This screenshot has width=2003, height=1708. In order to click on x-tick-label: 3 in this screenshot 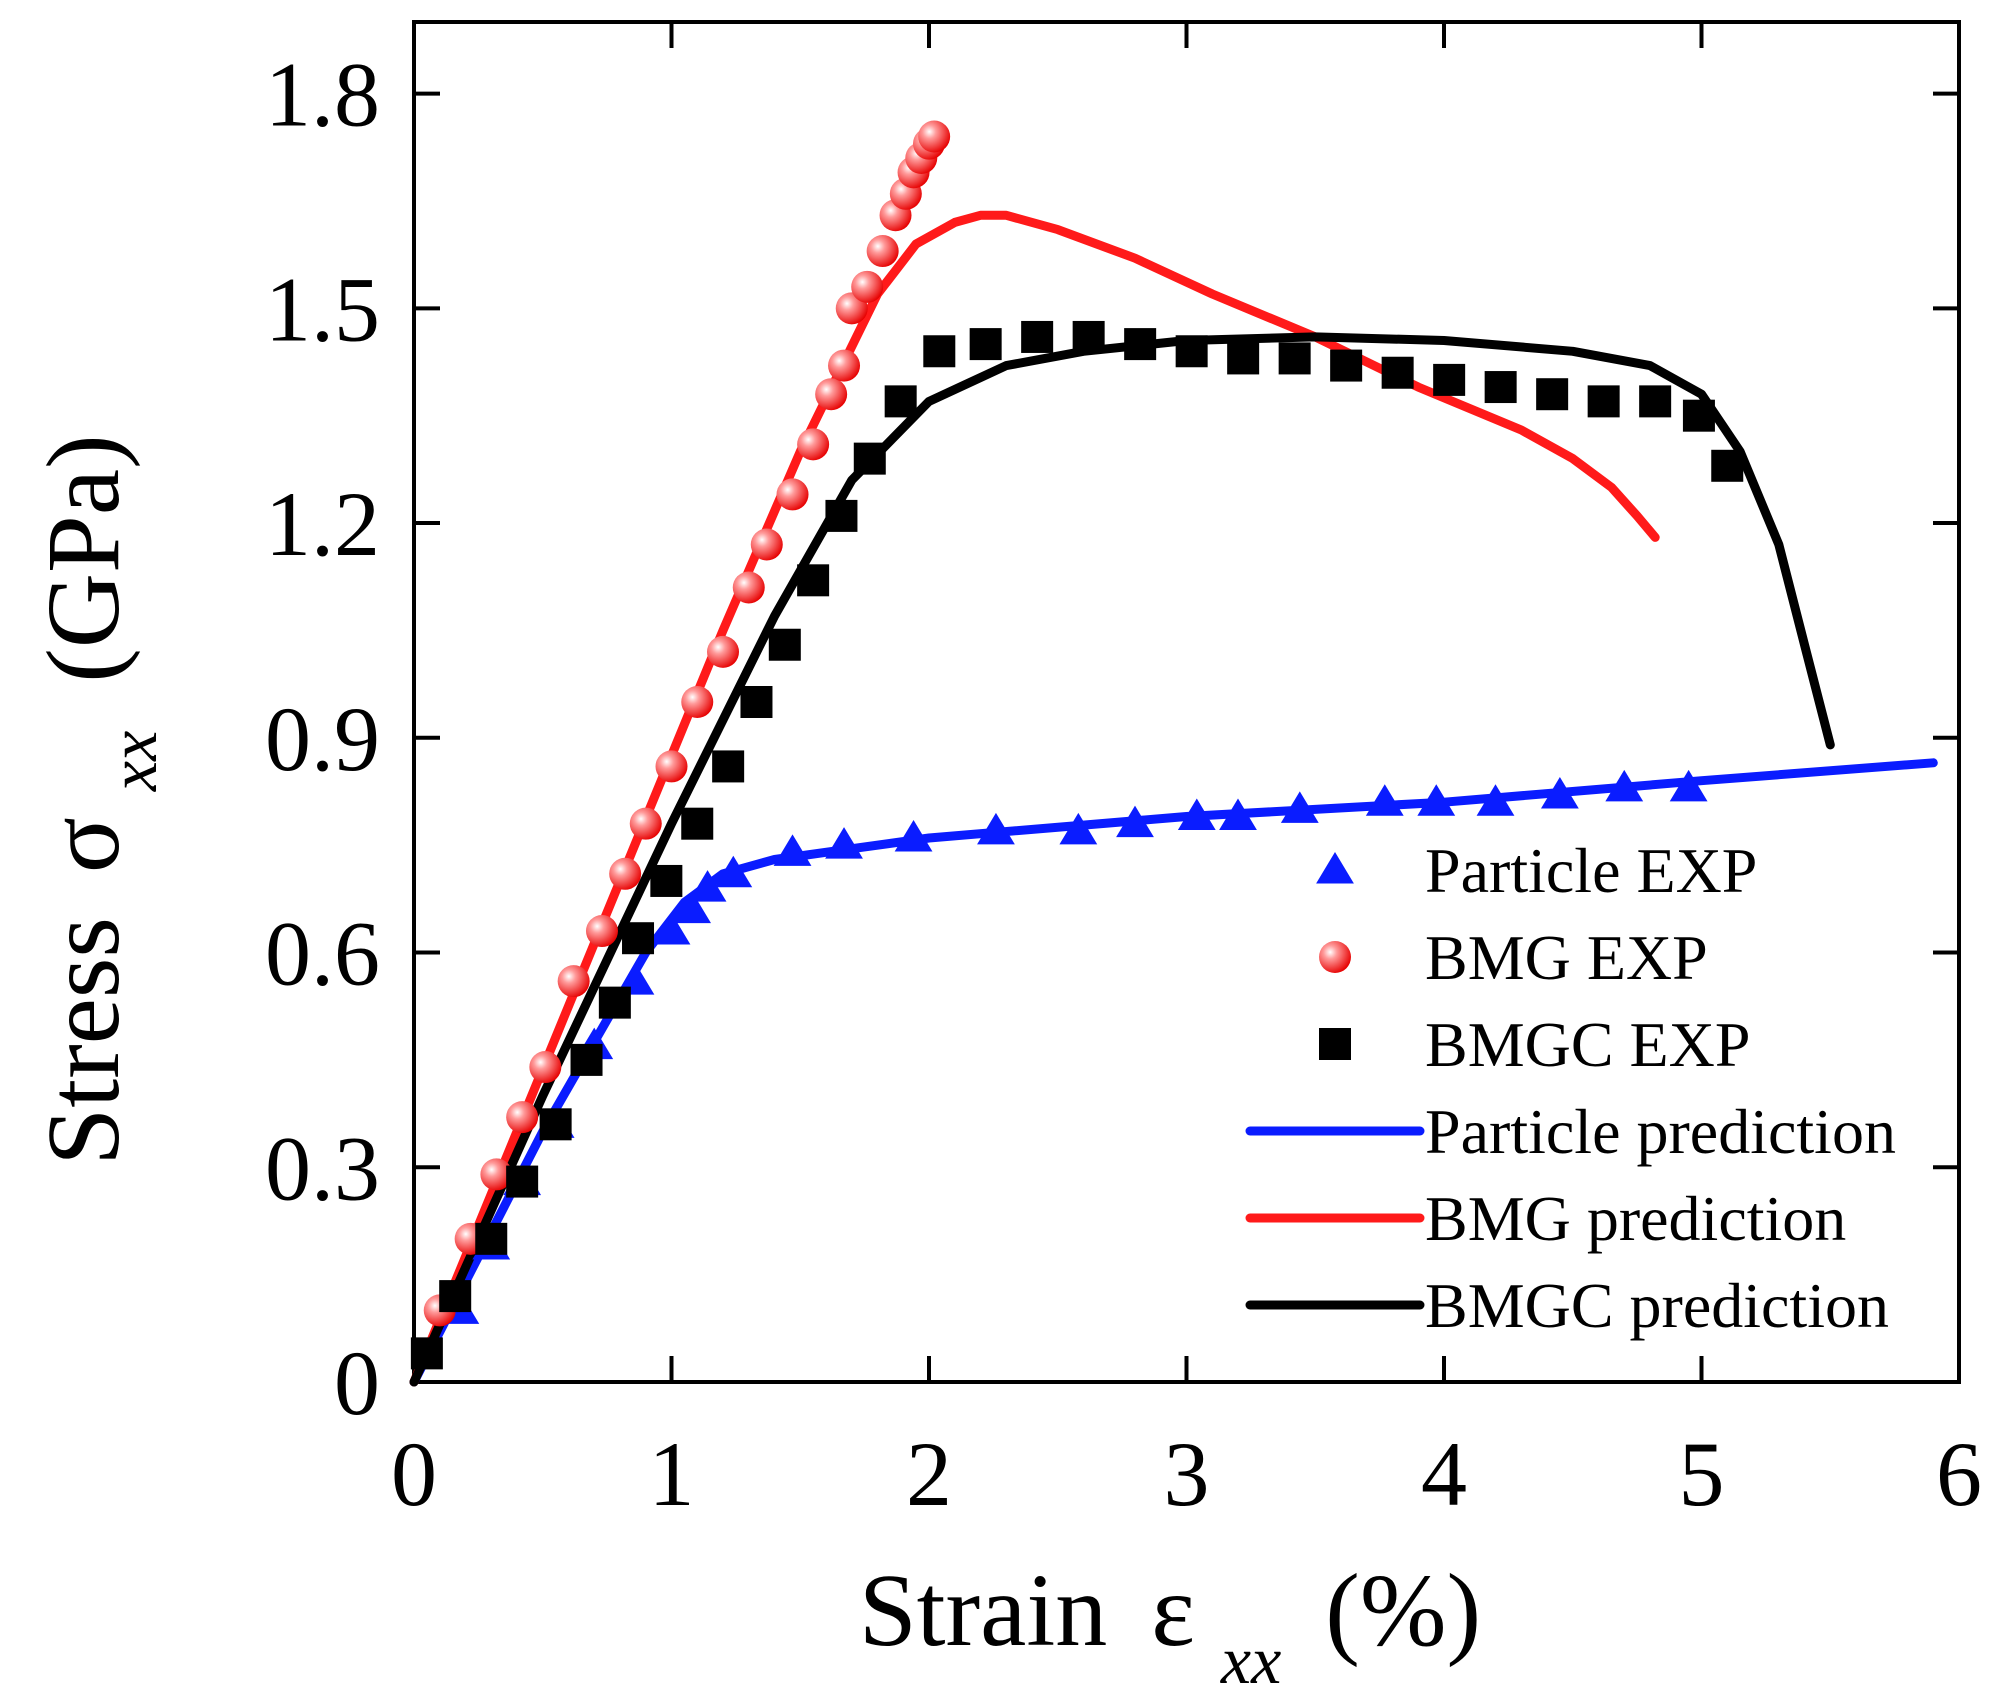, I will do `click(1187, 1474)`.